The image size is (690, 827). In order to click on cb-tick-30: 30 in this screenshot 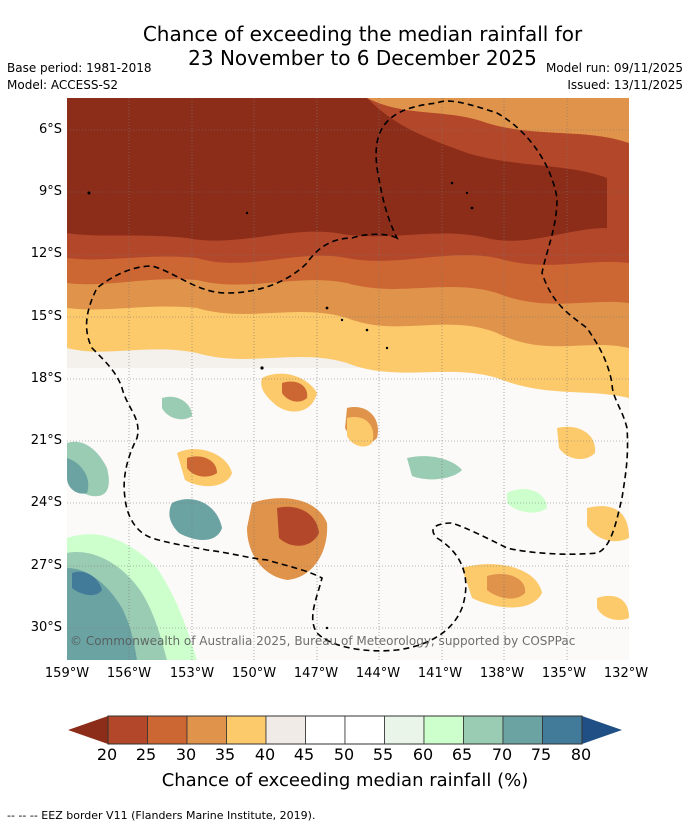, I will do `click(186, 754)`.